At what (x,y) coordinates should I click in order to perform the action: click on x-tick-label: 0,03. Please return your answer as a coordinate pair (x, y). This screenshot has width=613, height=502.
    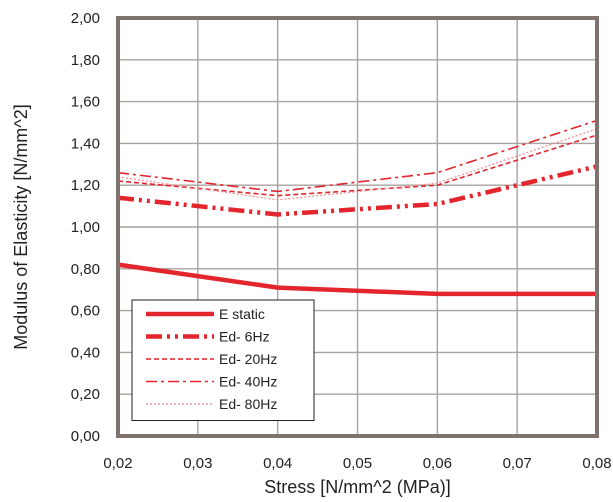
    Looking at the image, I should click on (197, 463).